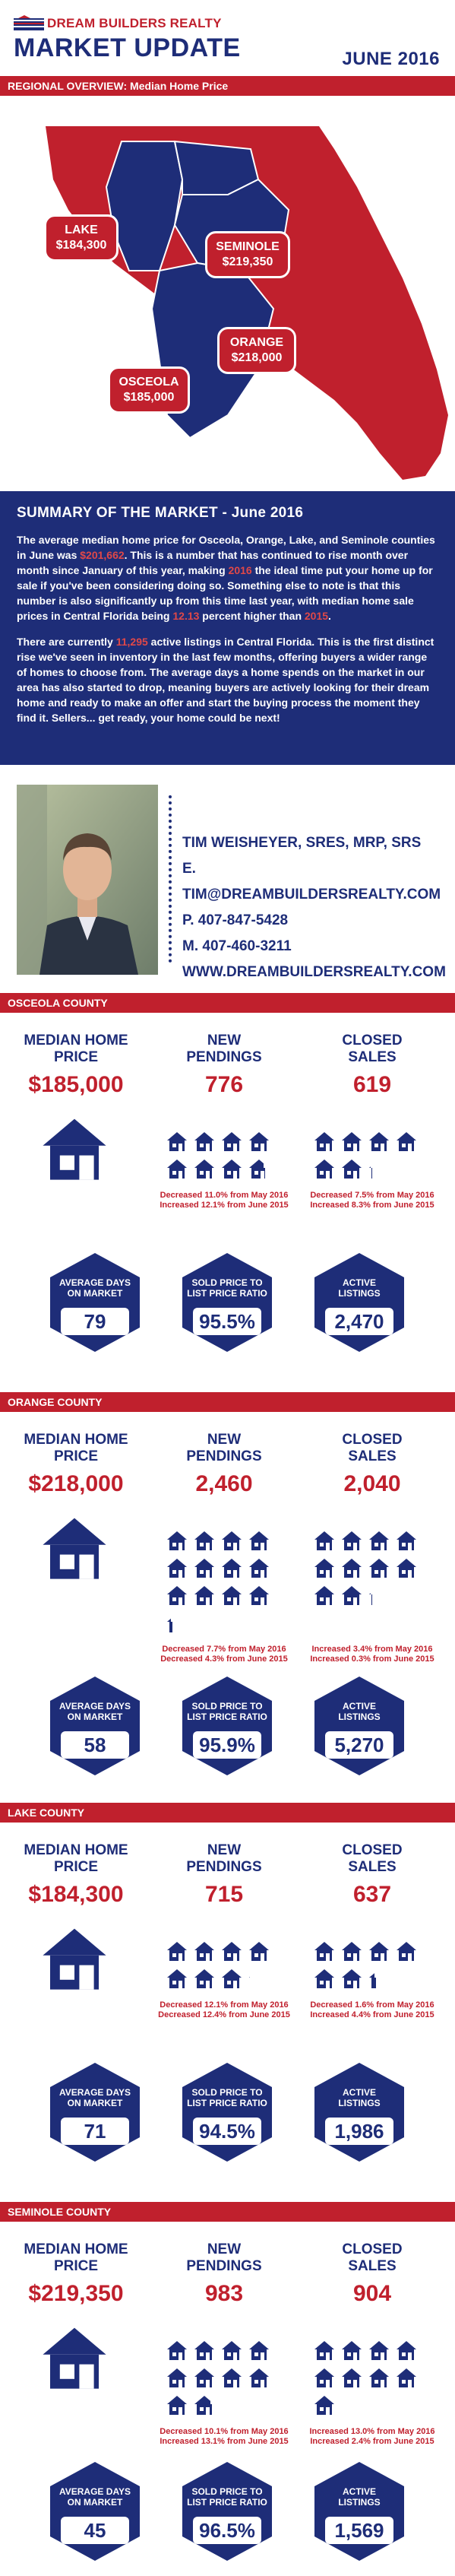 This screenshot has width=455, height=2576. I want to click on pendings-change-year: Increased 12.1% from June 2015, so click(224, 1206).